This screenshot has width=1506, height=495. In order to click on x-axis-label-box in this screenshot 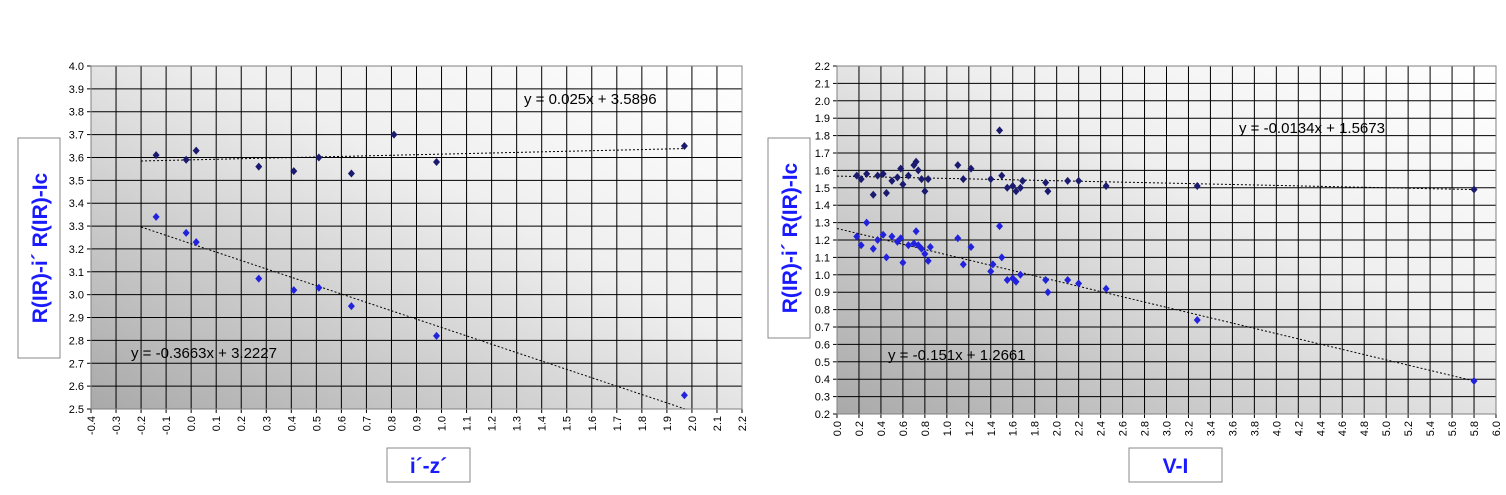, I will do `click(1175, 465)`.